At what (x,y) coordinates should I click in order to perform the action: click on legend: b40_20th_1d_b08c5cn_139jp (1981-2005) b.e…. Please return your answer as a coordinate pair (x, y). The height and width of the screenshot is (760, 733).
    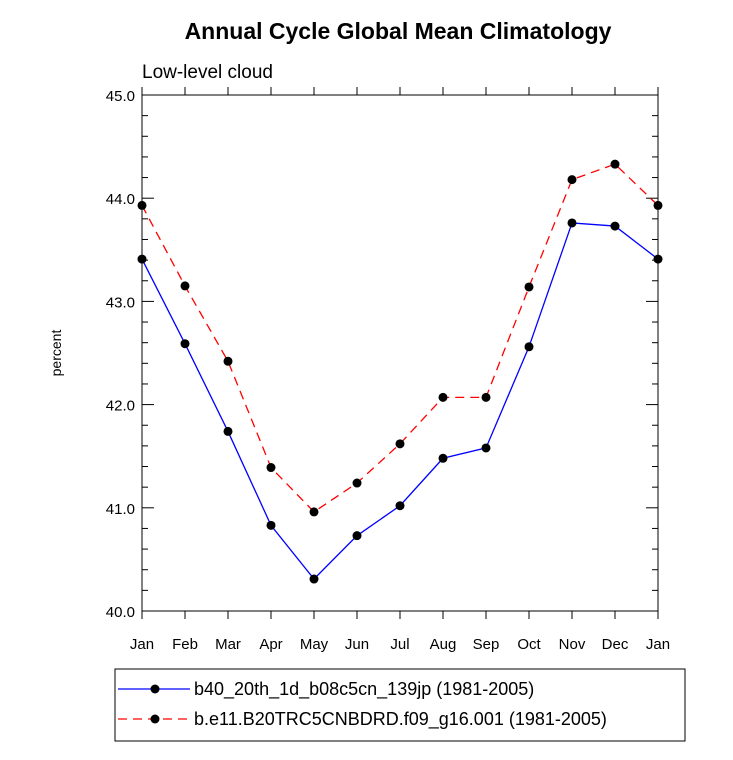
    Looking at the image, I should click on (400, 705).